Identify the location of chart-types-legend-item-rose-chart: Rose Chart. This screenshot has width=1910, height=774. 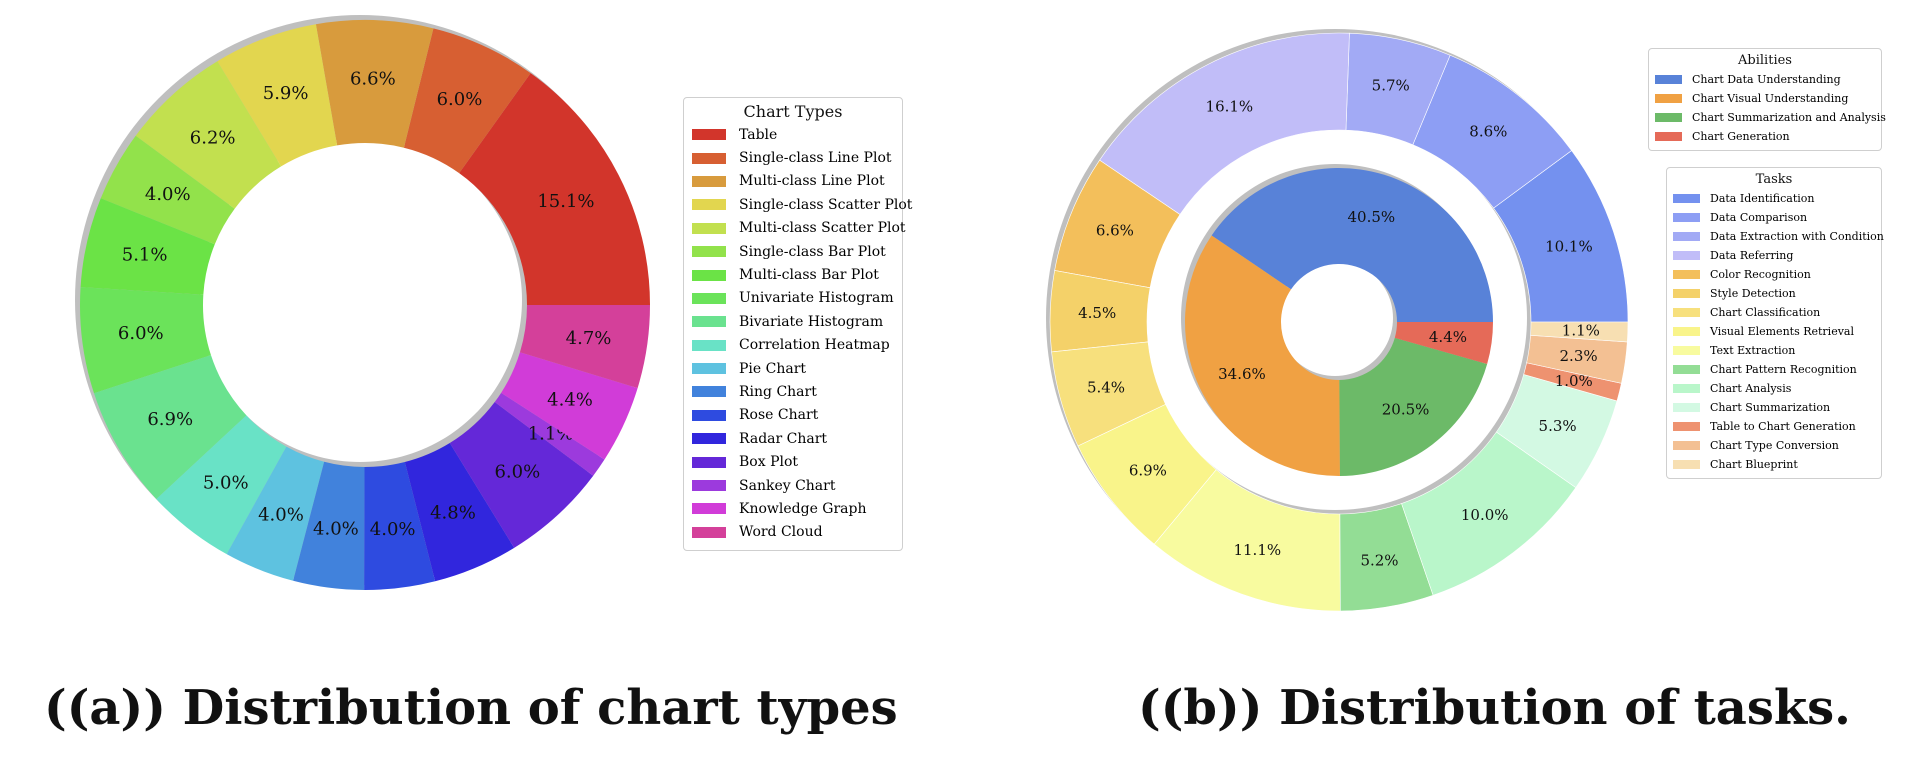
(793, 415).